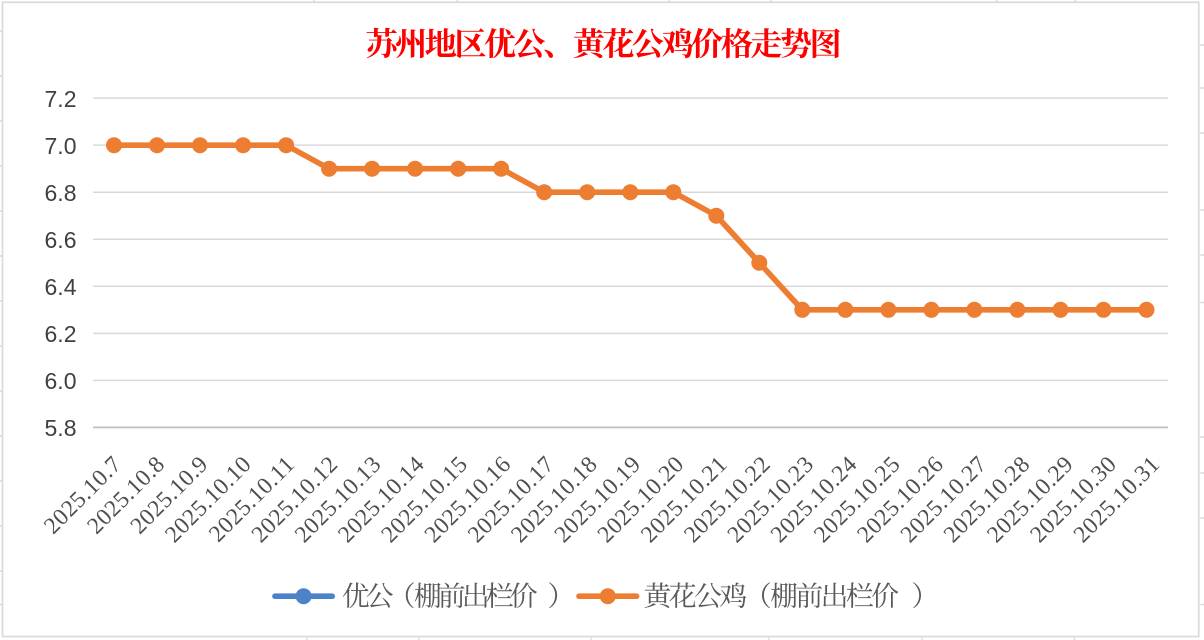 This screenshot has width=1204, height=640. Describe the element at coordinates (61, 287) in the screenshot. I see `svg-text: 6.4` at that location.